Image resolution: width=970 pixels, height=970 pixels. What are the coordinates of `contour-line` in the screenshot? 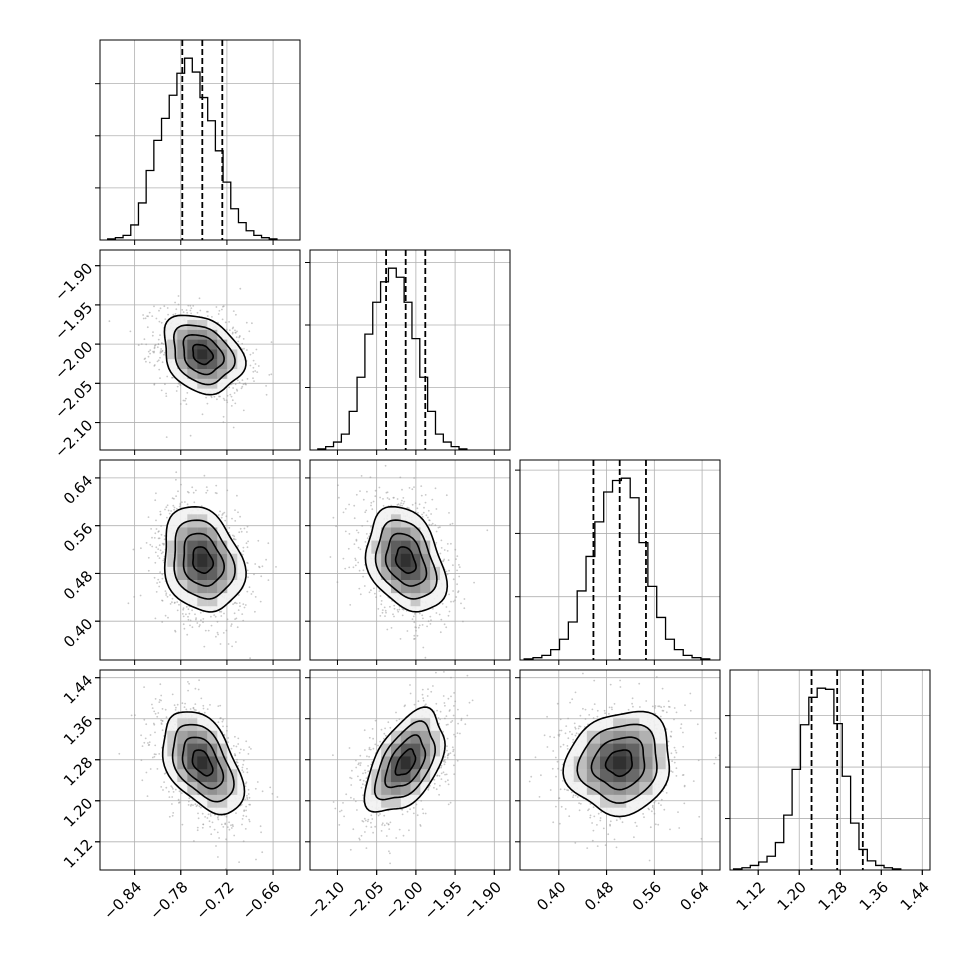 It's located at (204, 355).